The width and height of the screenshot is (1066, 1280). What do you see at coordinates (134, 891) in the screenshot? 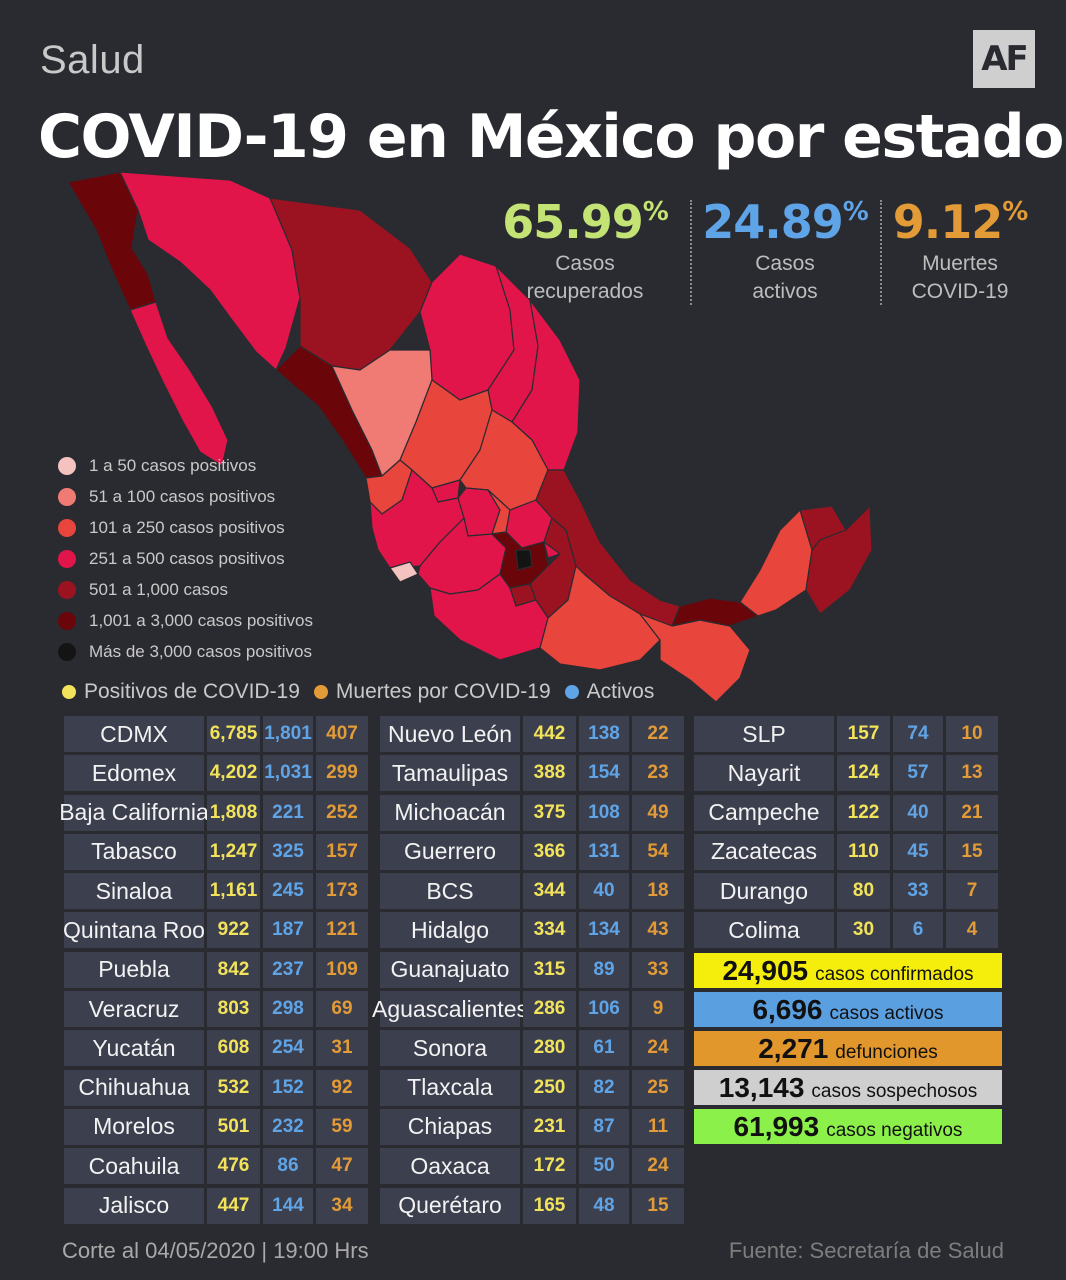
I see `state-name: Sinaloa` at bounding box center [134, 891].